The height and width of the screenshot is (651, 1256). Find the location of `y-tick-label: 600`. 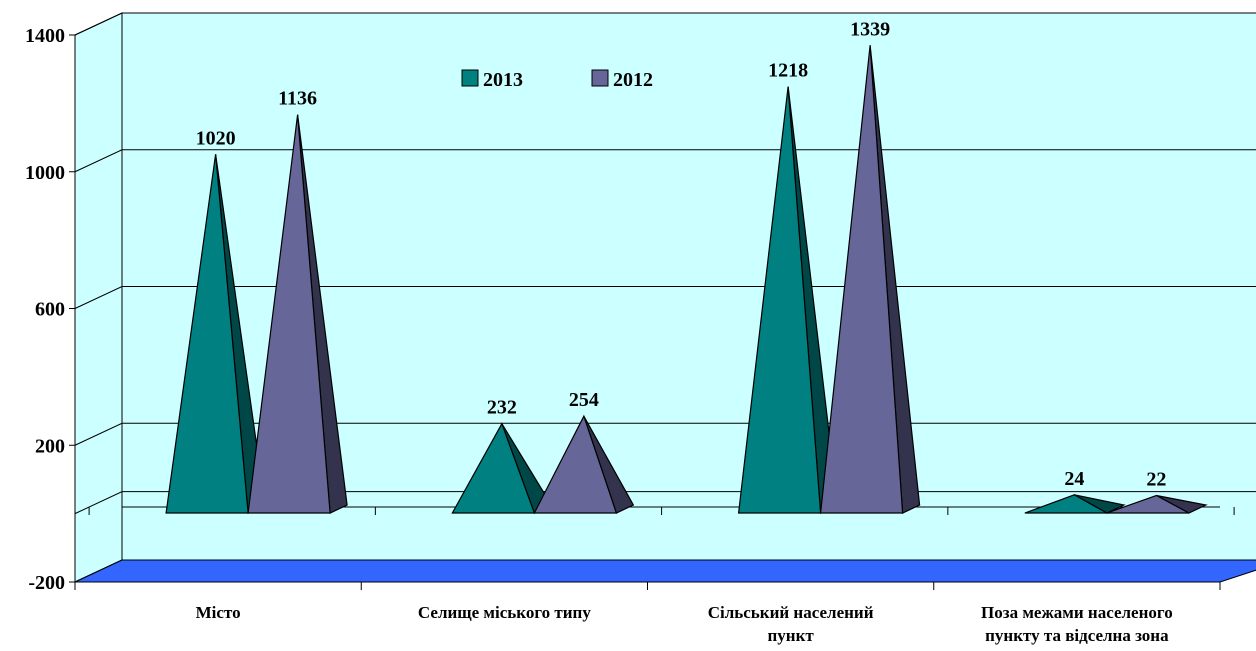

y-tick-label: 600 is located at coordinates (50, 310).